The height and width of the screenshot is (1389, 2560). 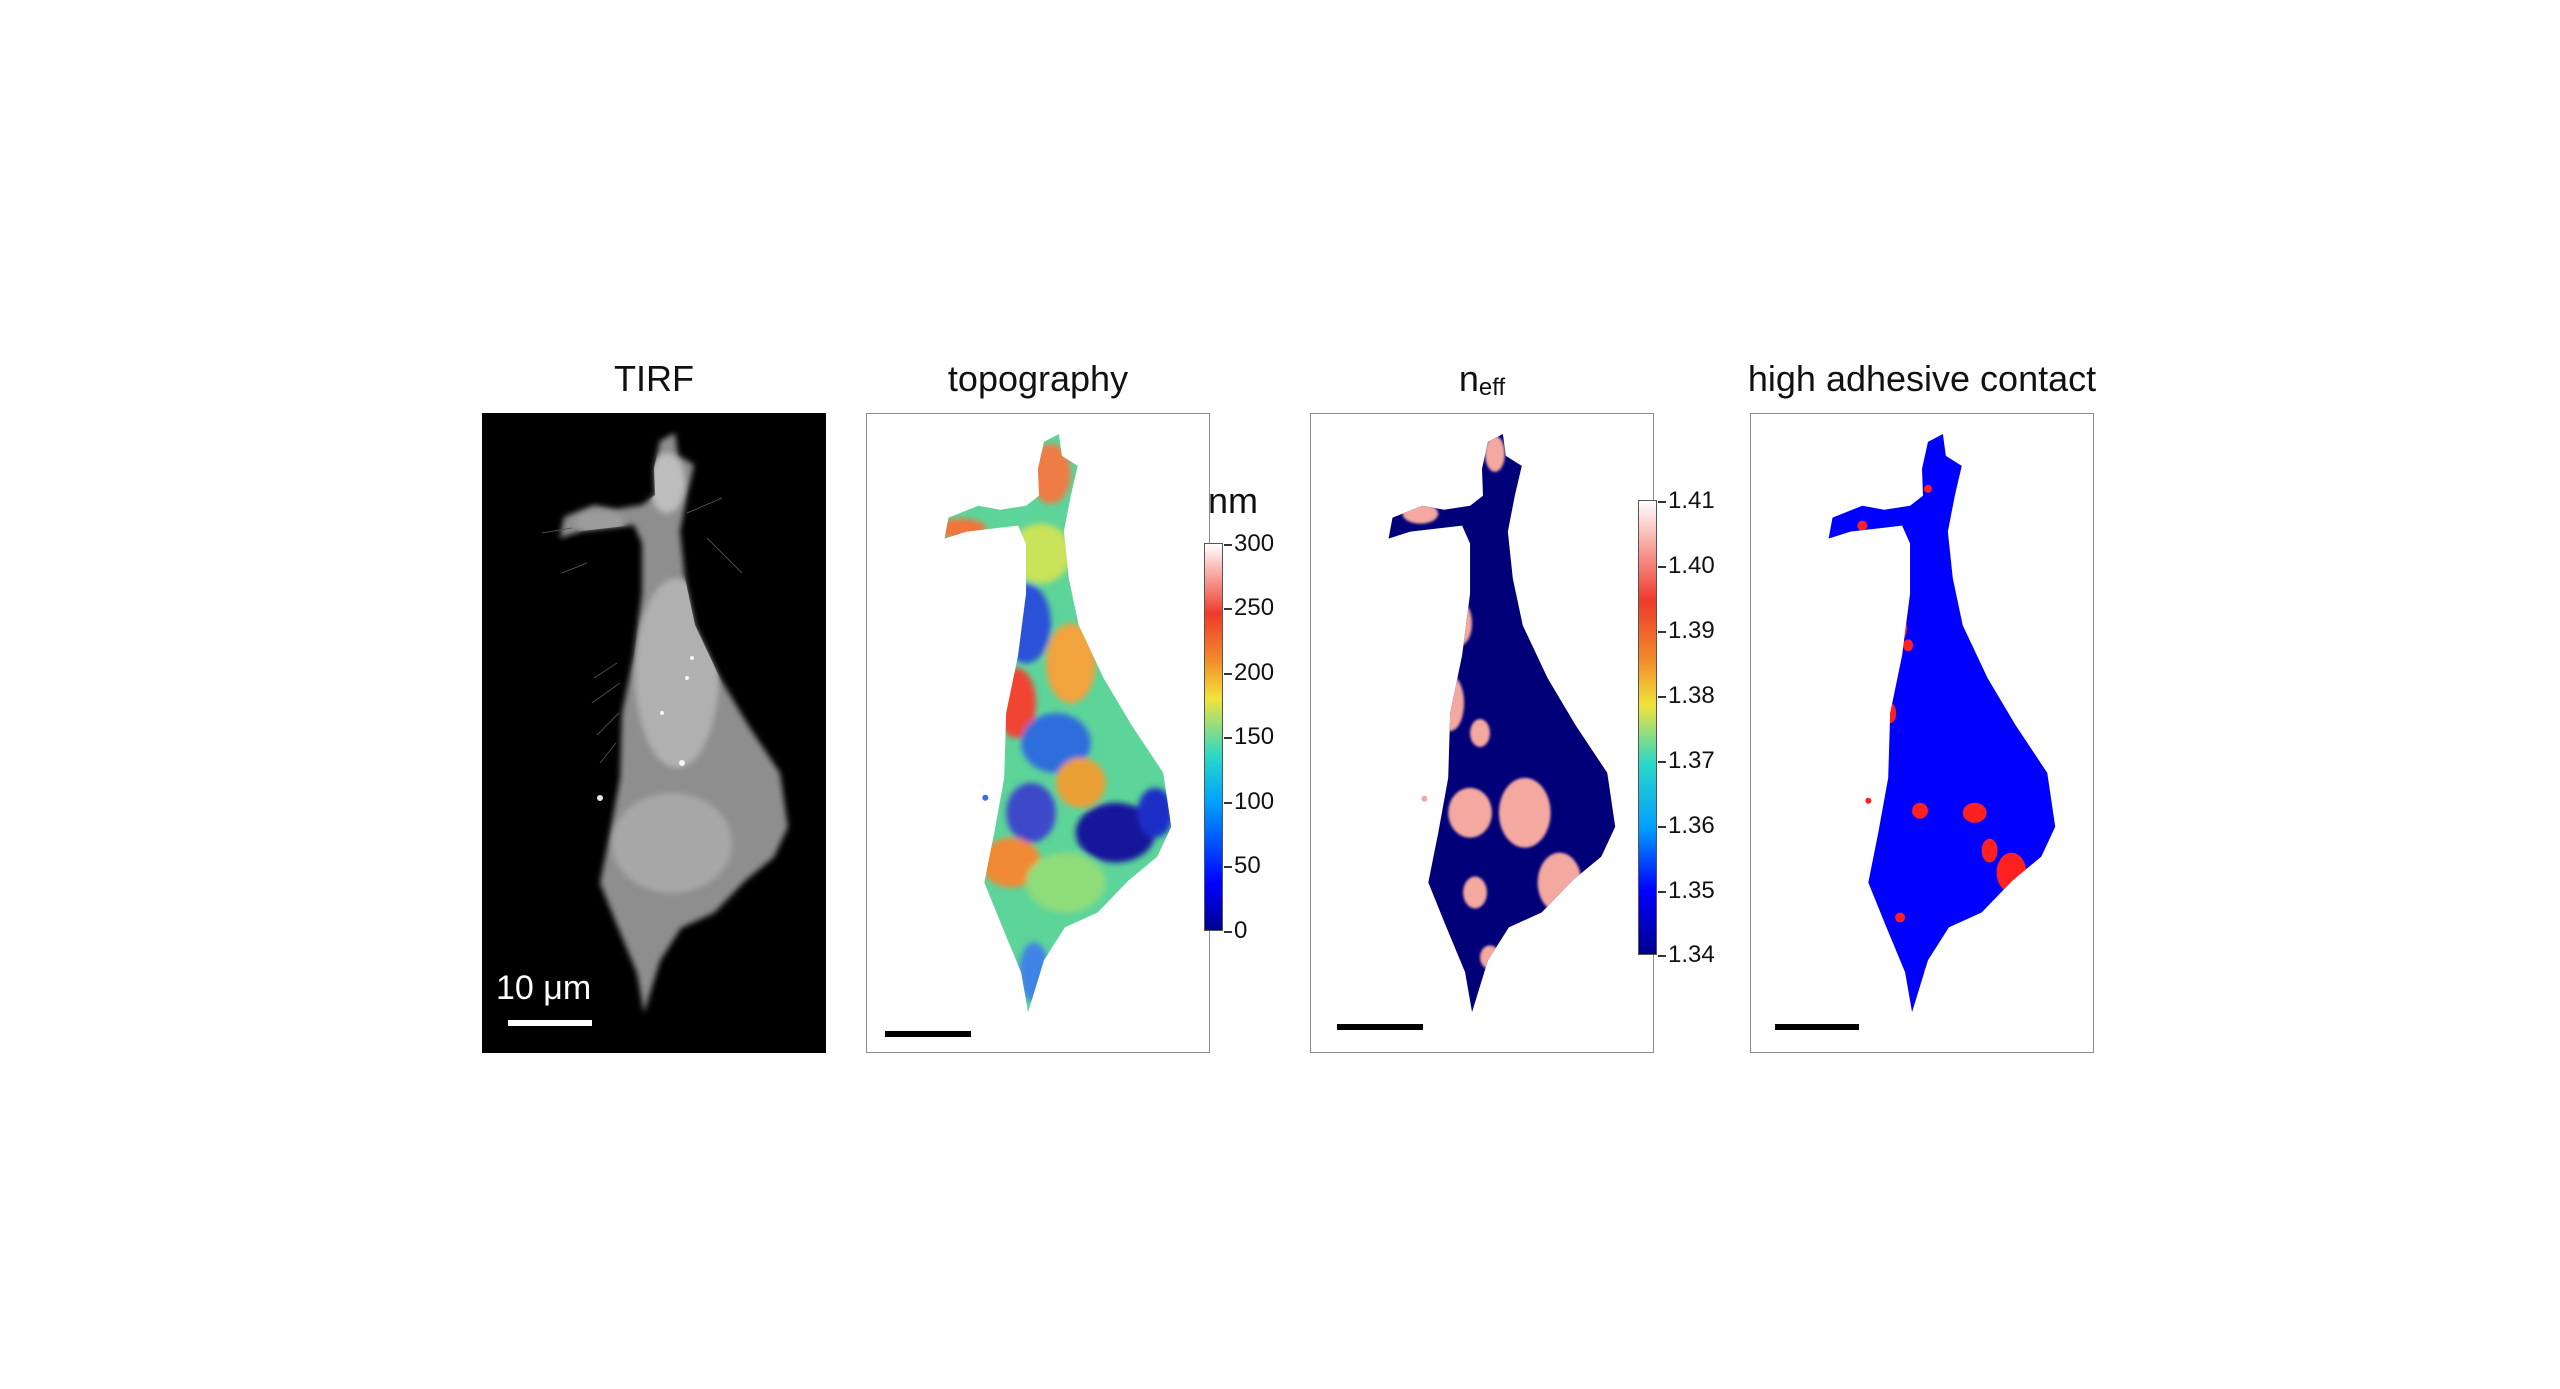 What do you see at coordinates (1502, 723) in the screenshot?
I see `neff-map` at bounding box center [1502, 723].